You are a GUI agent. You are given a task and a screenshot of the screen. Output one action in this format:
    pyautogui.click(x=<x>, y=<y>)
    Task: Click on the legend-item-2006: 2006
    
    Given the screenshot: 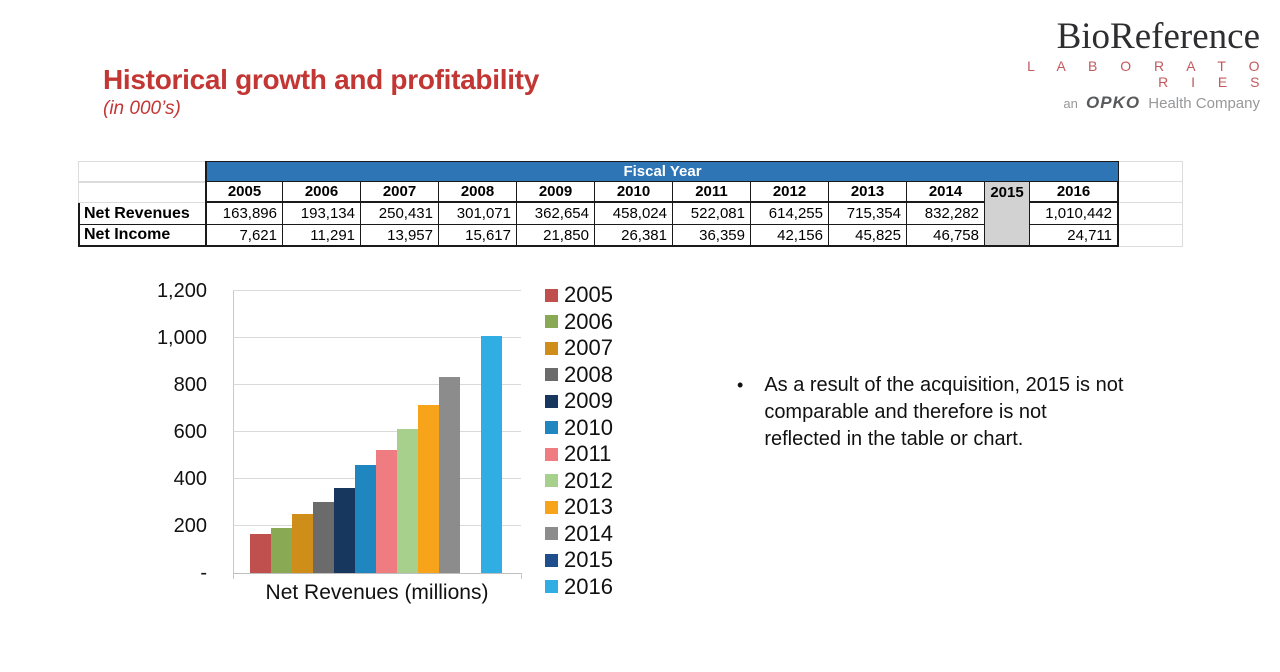 What is the action you would take?
    pyautogui.click(x=579, y=322)
    